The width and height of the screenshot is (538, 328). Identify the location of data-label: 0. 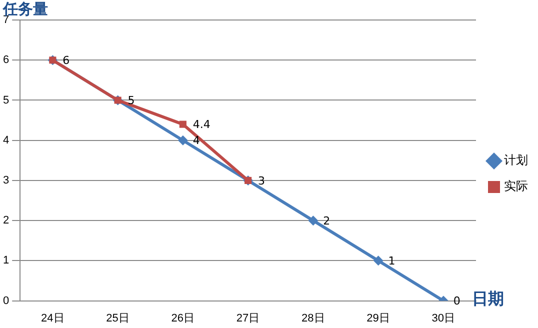
(456, 301).